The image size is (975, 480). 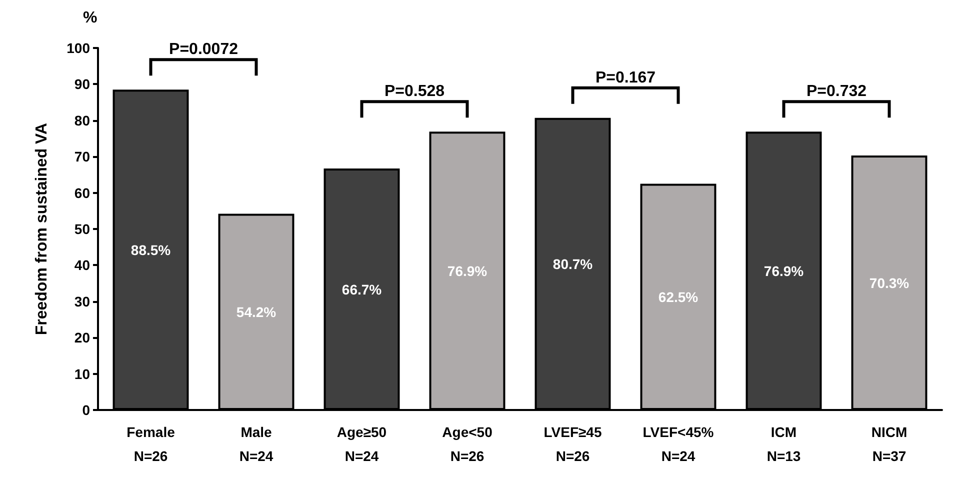 I want to click on x-tick-label: LVEF<45% N=24, so click(x=678, y=444).